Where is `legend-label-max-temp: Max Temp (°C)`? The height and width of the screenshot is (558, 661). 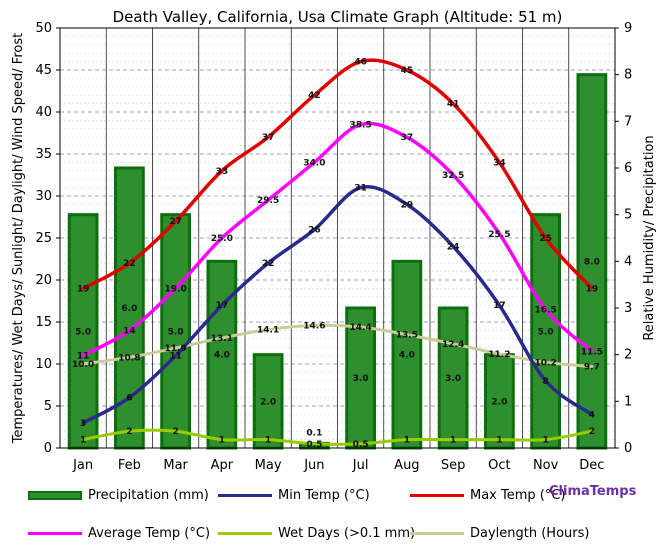 legend-label-max-temp: Max Temp (°C) is located at coordinates (518, 495).